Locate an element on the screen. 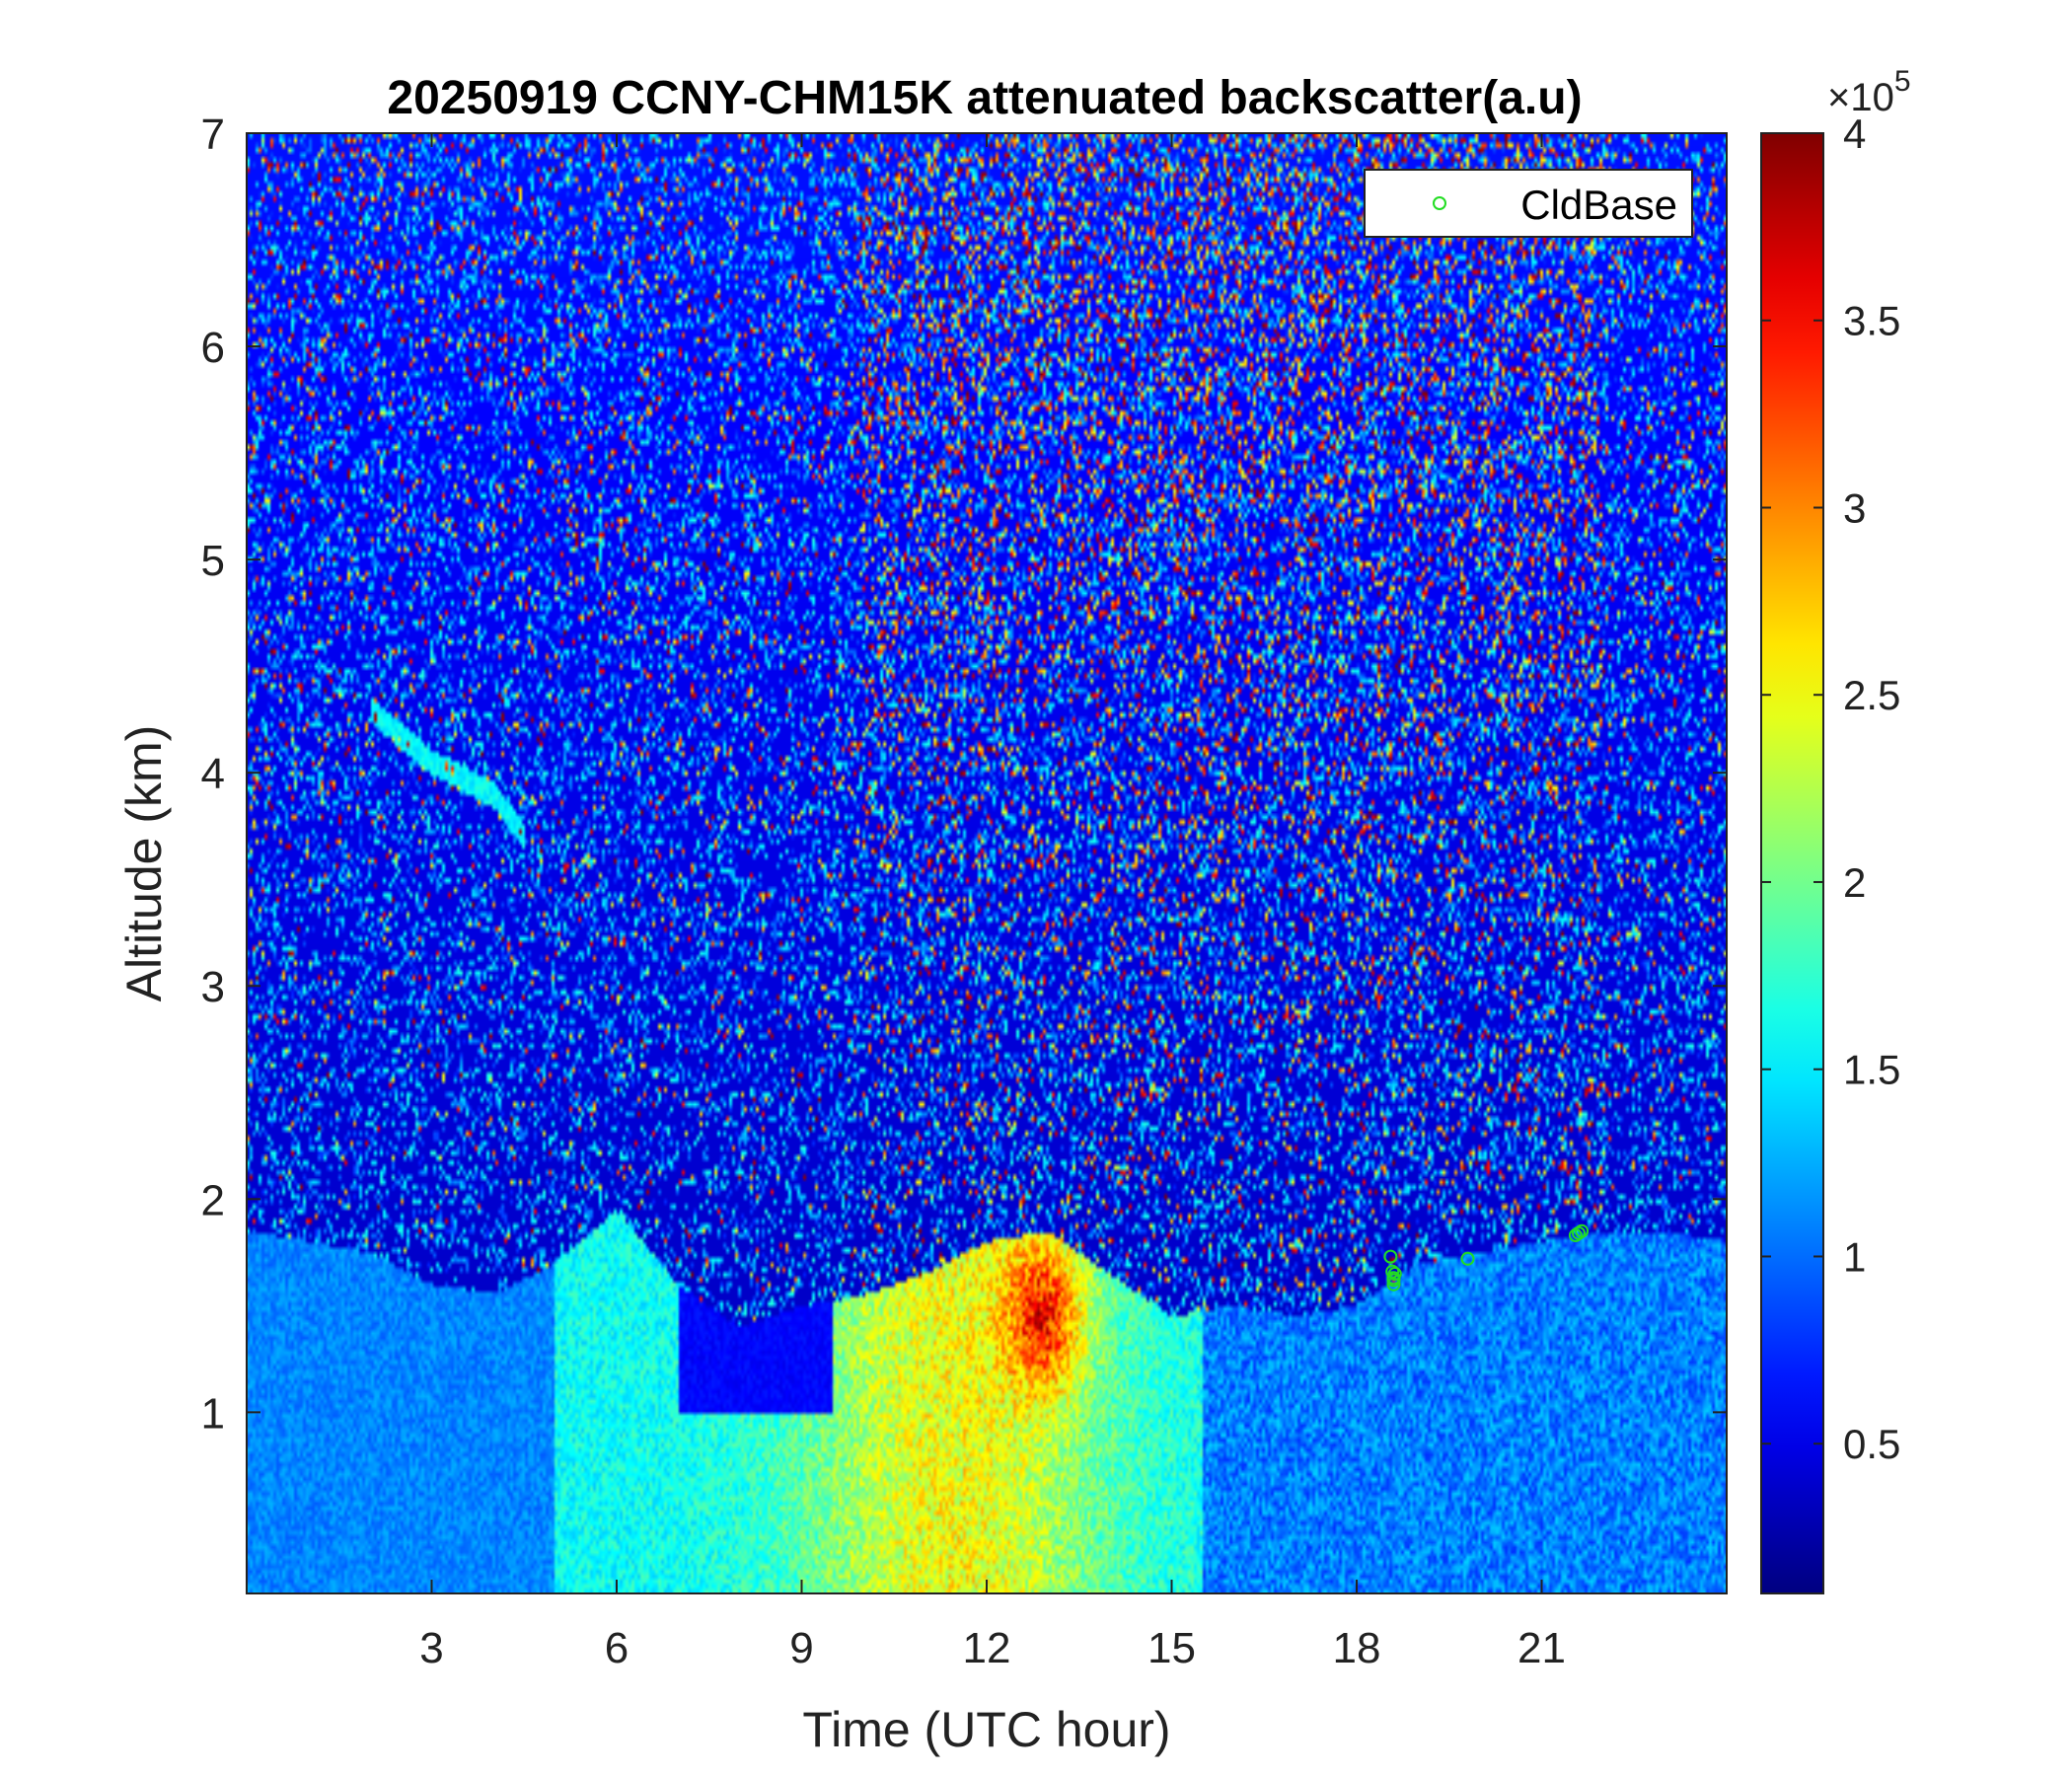  colorbar-tick-label: 3 is located at coordinates (1855, 508).